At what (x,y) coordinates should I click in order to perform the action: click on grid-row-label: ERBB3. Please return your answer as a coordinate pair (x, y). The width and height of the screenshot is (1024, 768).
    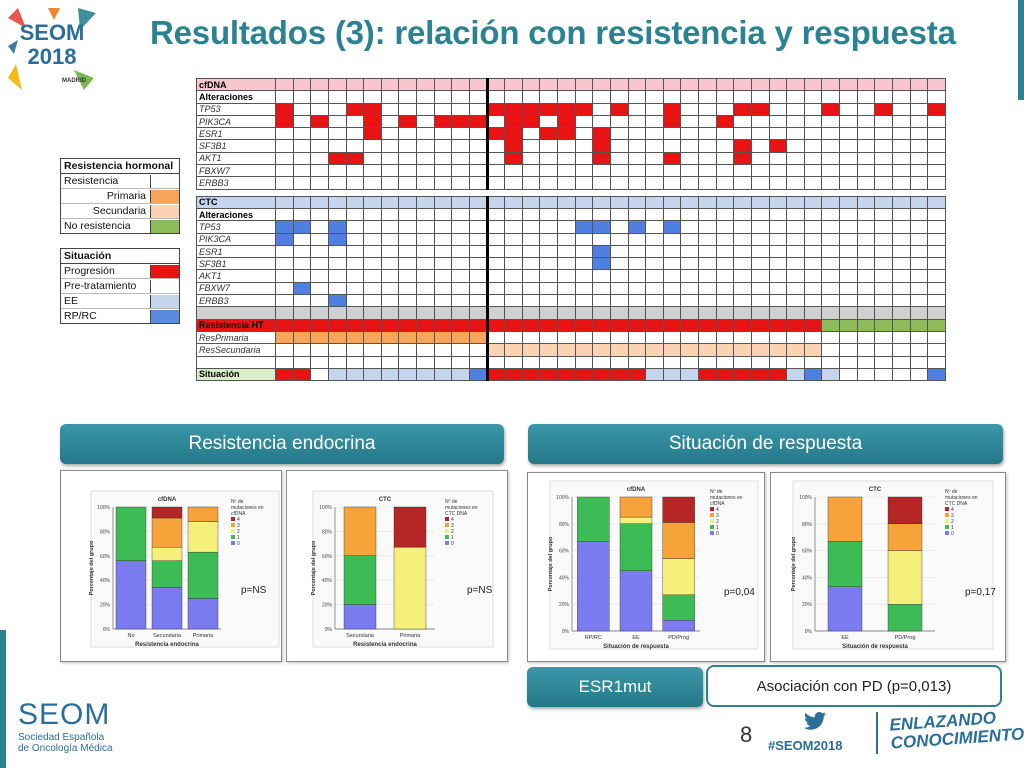
    Looking at the image, I should click on (236, 301).